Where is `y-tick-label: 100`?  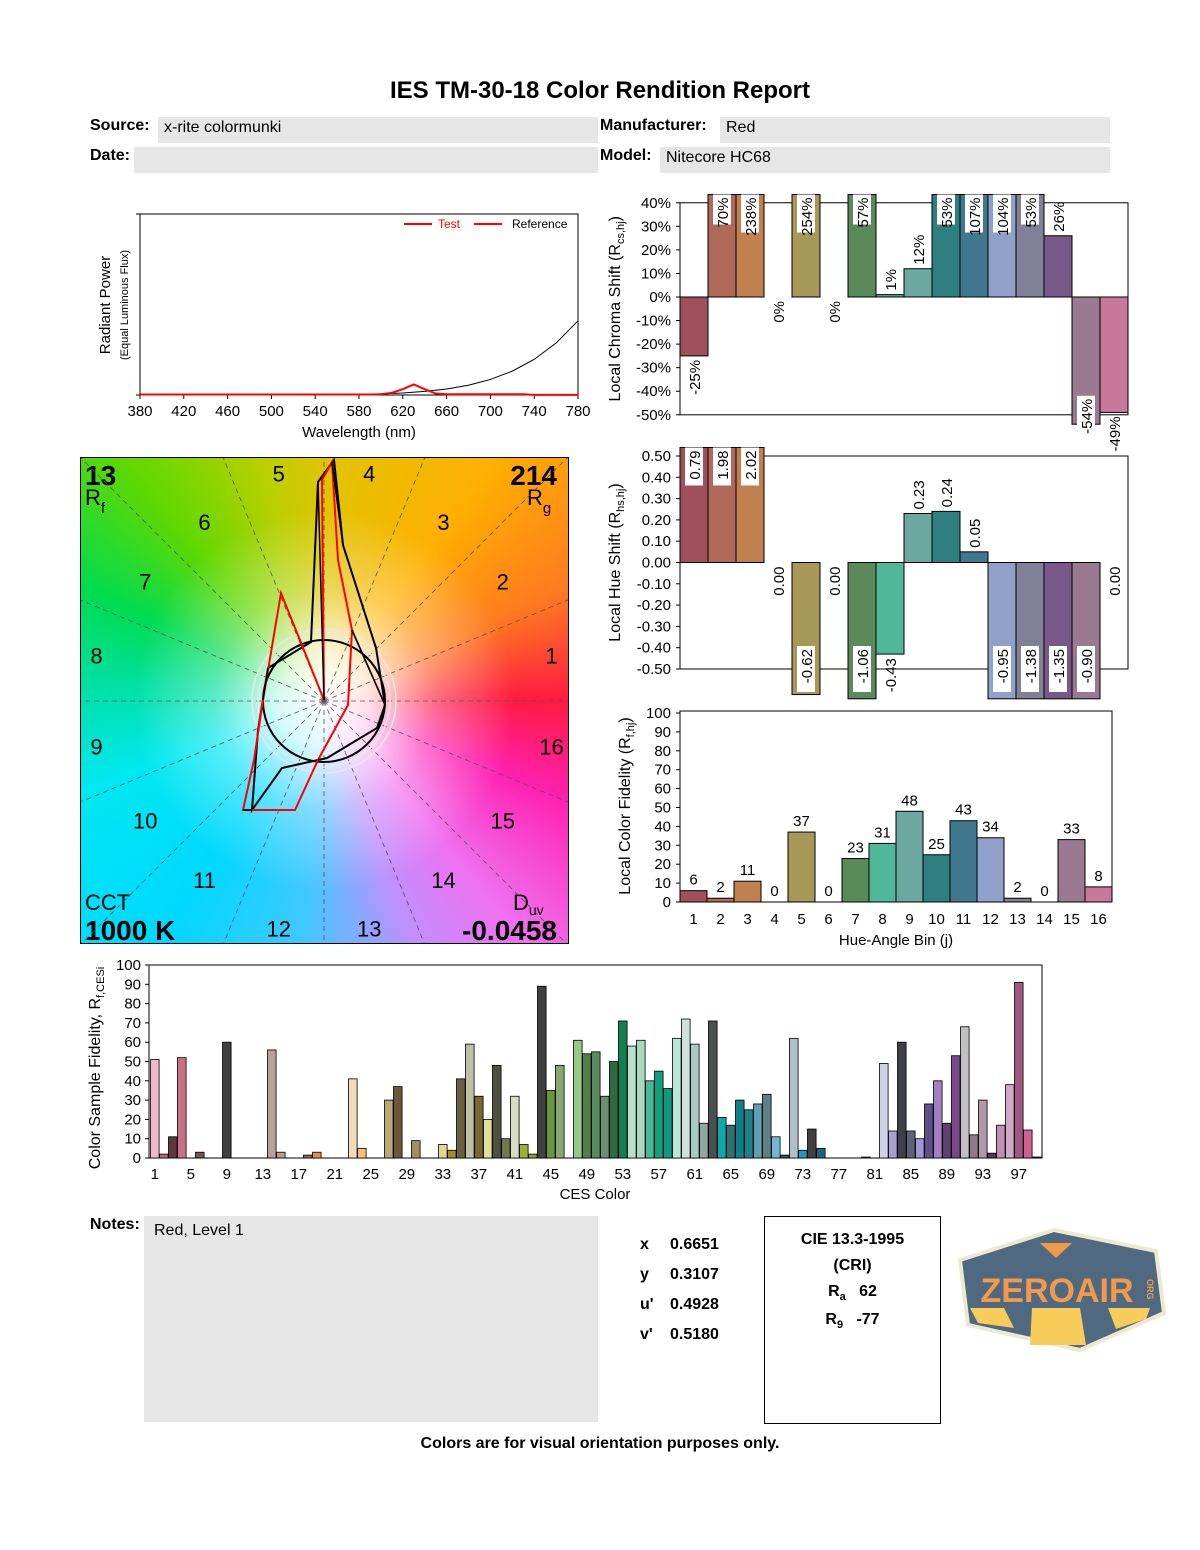
y-tick-label: 100 is located at coordinates (128, 965).